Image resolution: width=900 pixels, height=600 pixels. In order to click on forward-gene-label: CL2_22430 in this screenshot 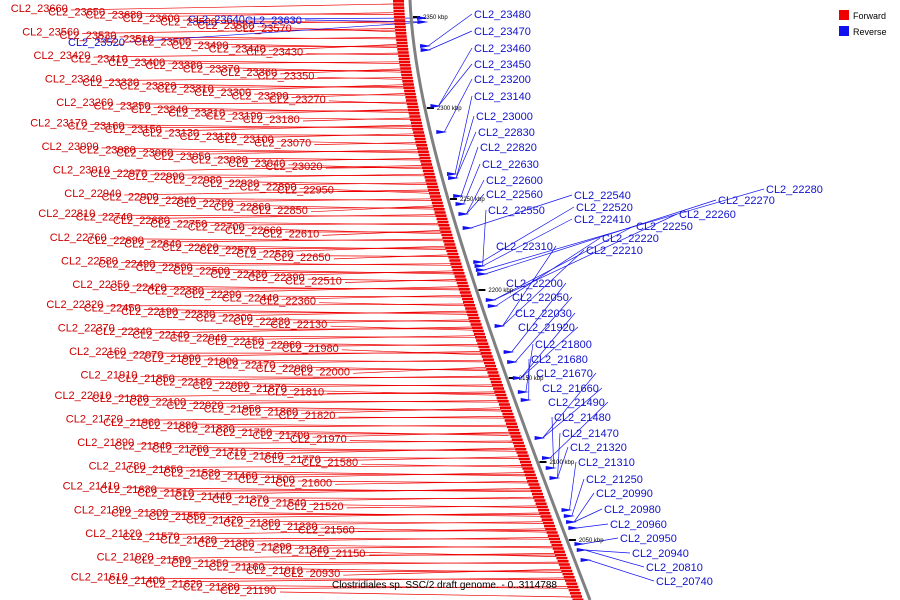, I will do `click(238, 275)`.